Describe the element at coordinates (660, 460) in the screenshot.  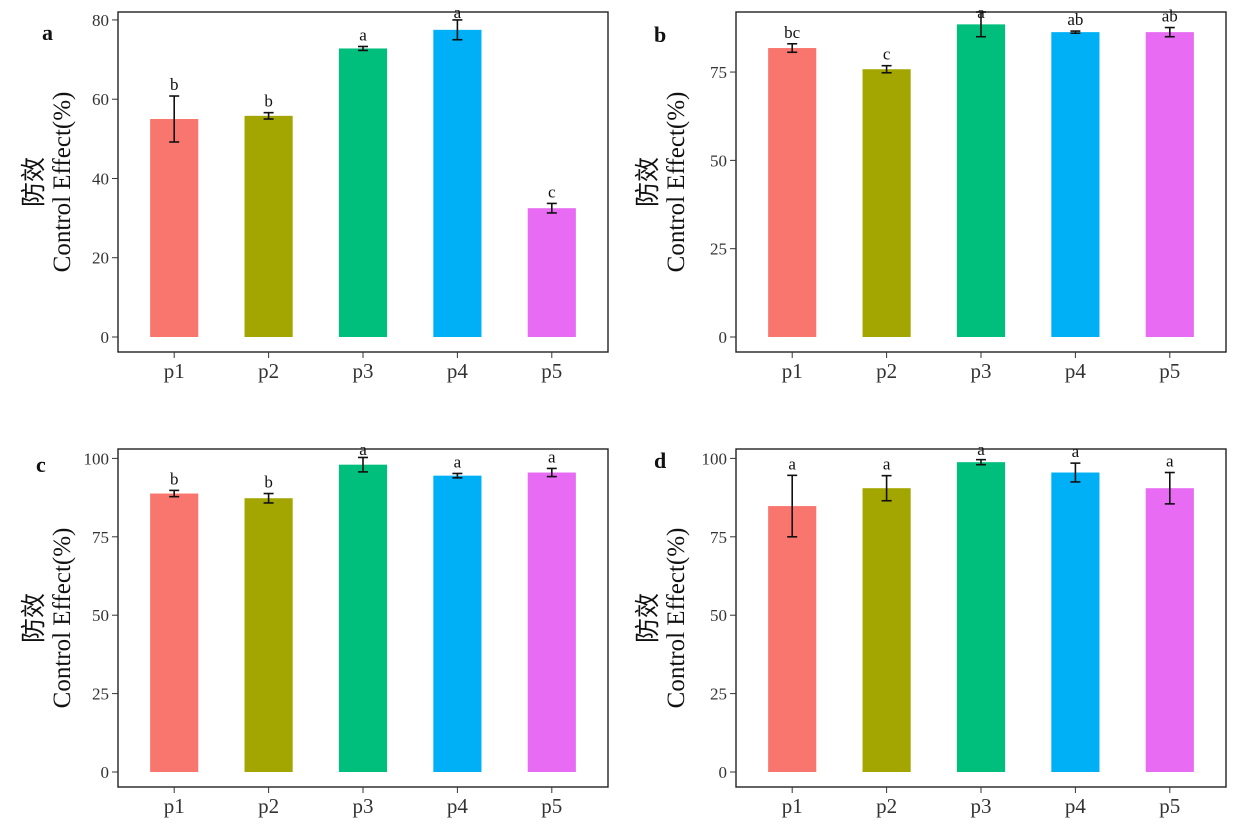
I see `panel-label: d` at that location.